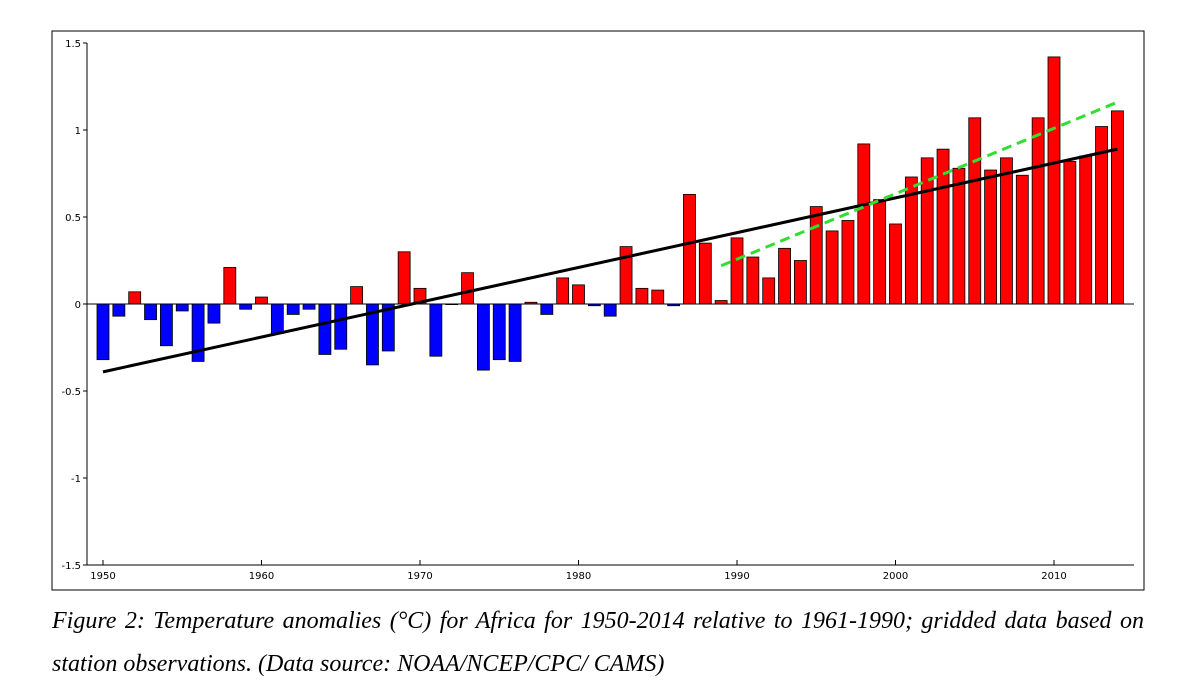  What do you see at coordinates (214, 313) in the screenshot?
I see `bar-1957` at bounding box center [214, 313].